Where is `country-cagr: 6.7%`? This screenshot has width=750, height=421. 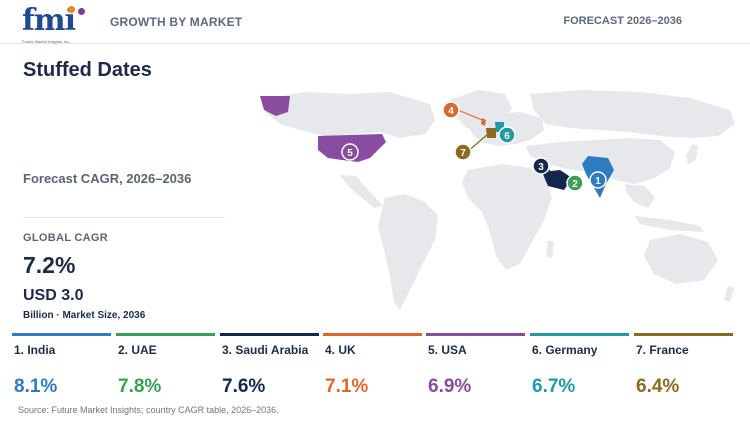
country-cagr: 6.7% is located at coordinates (554, 386).